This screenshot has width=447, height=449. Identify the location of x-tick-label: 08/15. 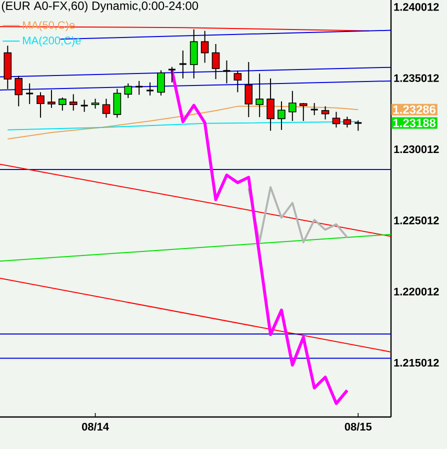
(358, 426).